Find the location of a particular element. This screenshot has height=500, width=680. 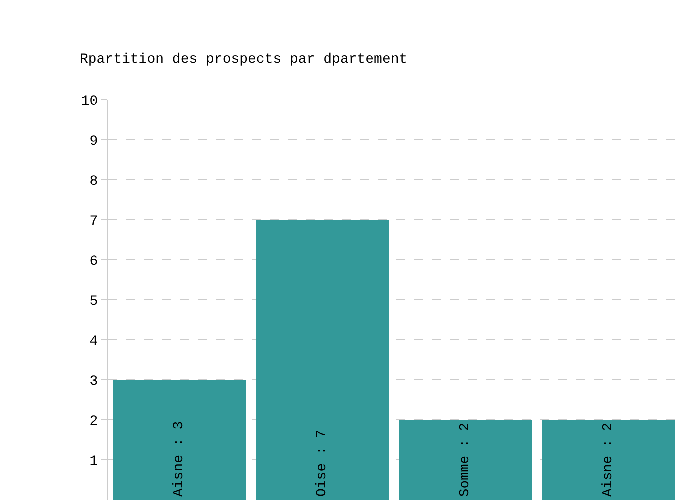

data-label: Aisne : 3 is located at coordinates (180, 459).